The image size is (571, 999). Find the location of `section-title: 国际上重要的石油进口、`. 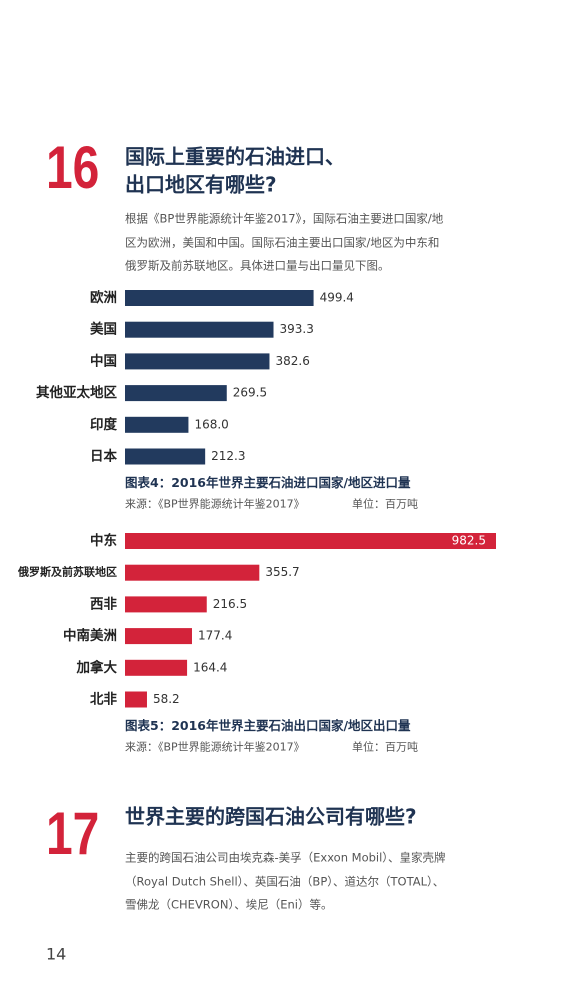

section-title: 国际上重要的石油进口、 is located at coordinates (235, 157).